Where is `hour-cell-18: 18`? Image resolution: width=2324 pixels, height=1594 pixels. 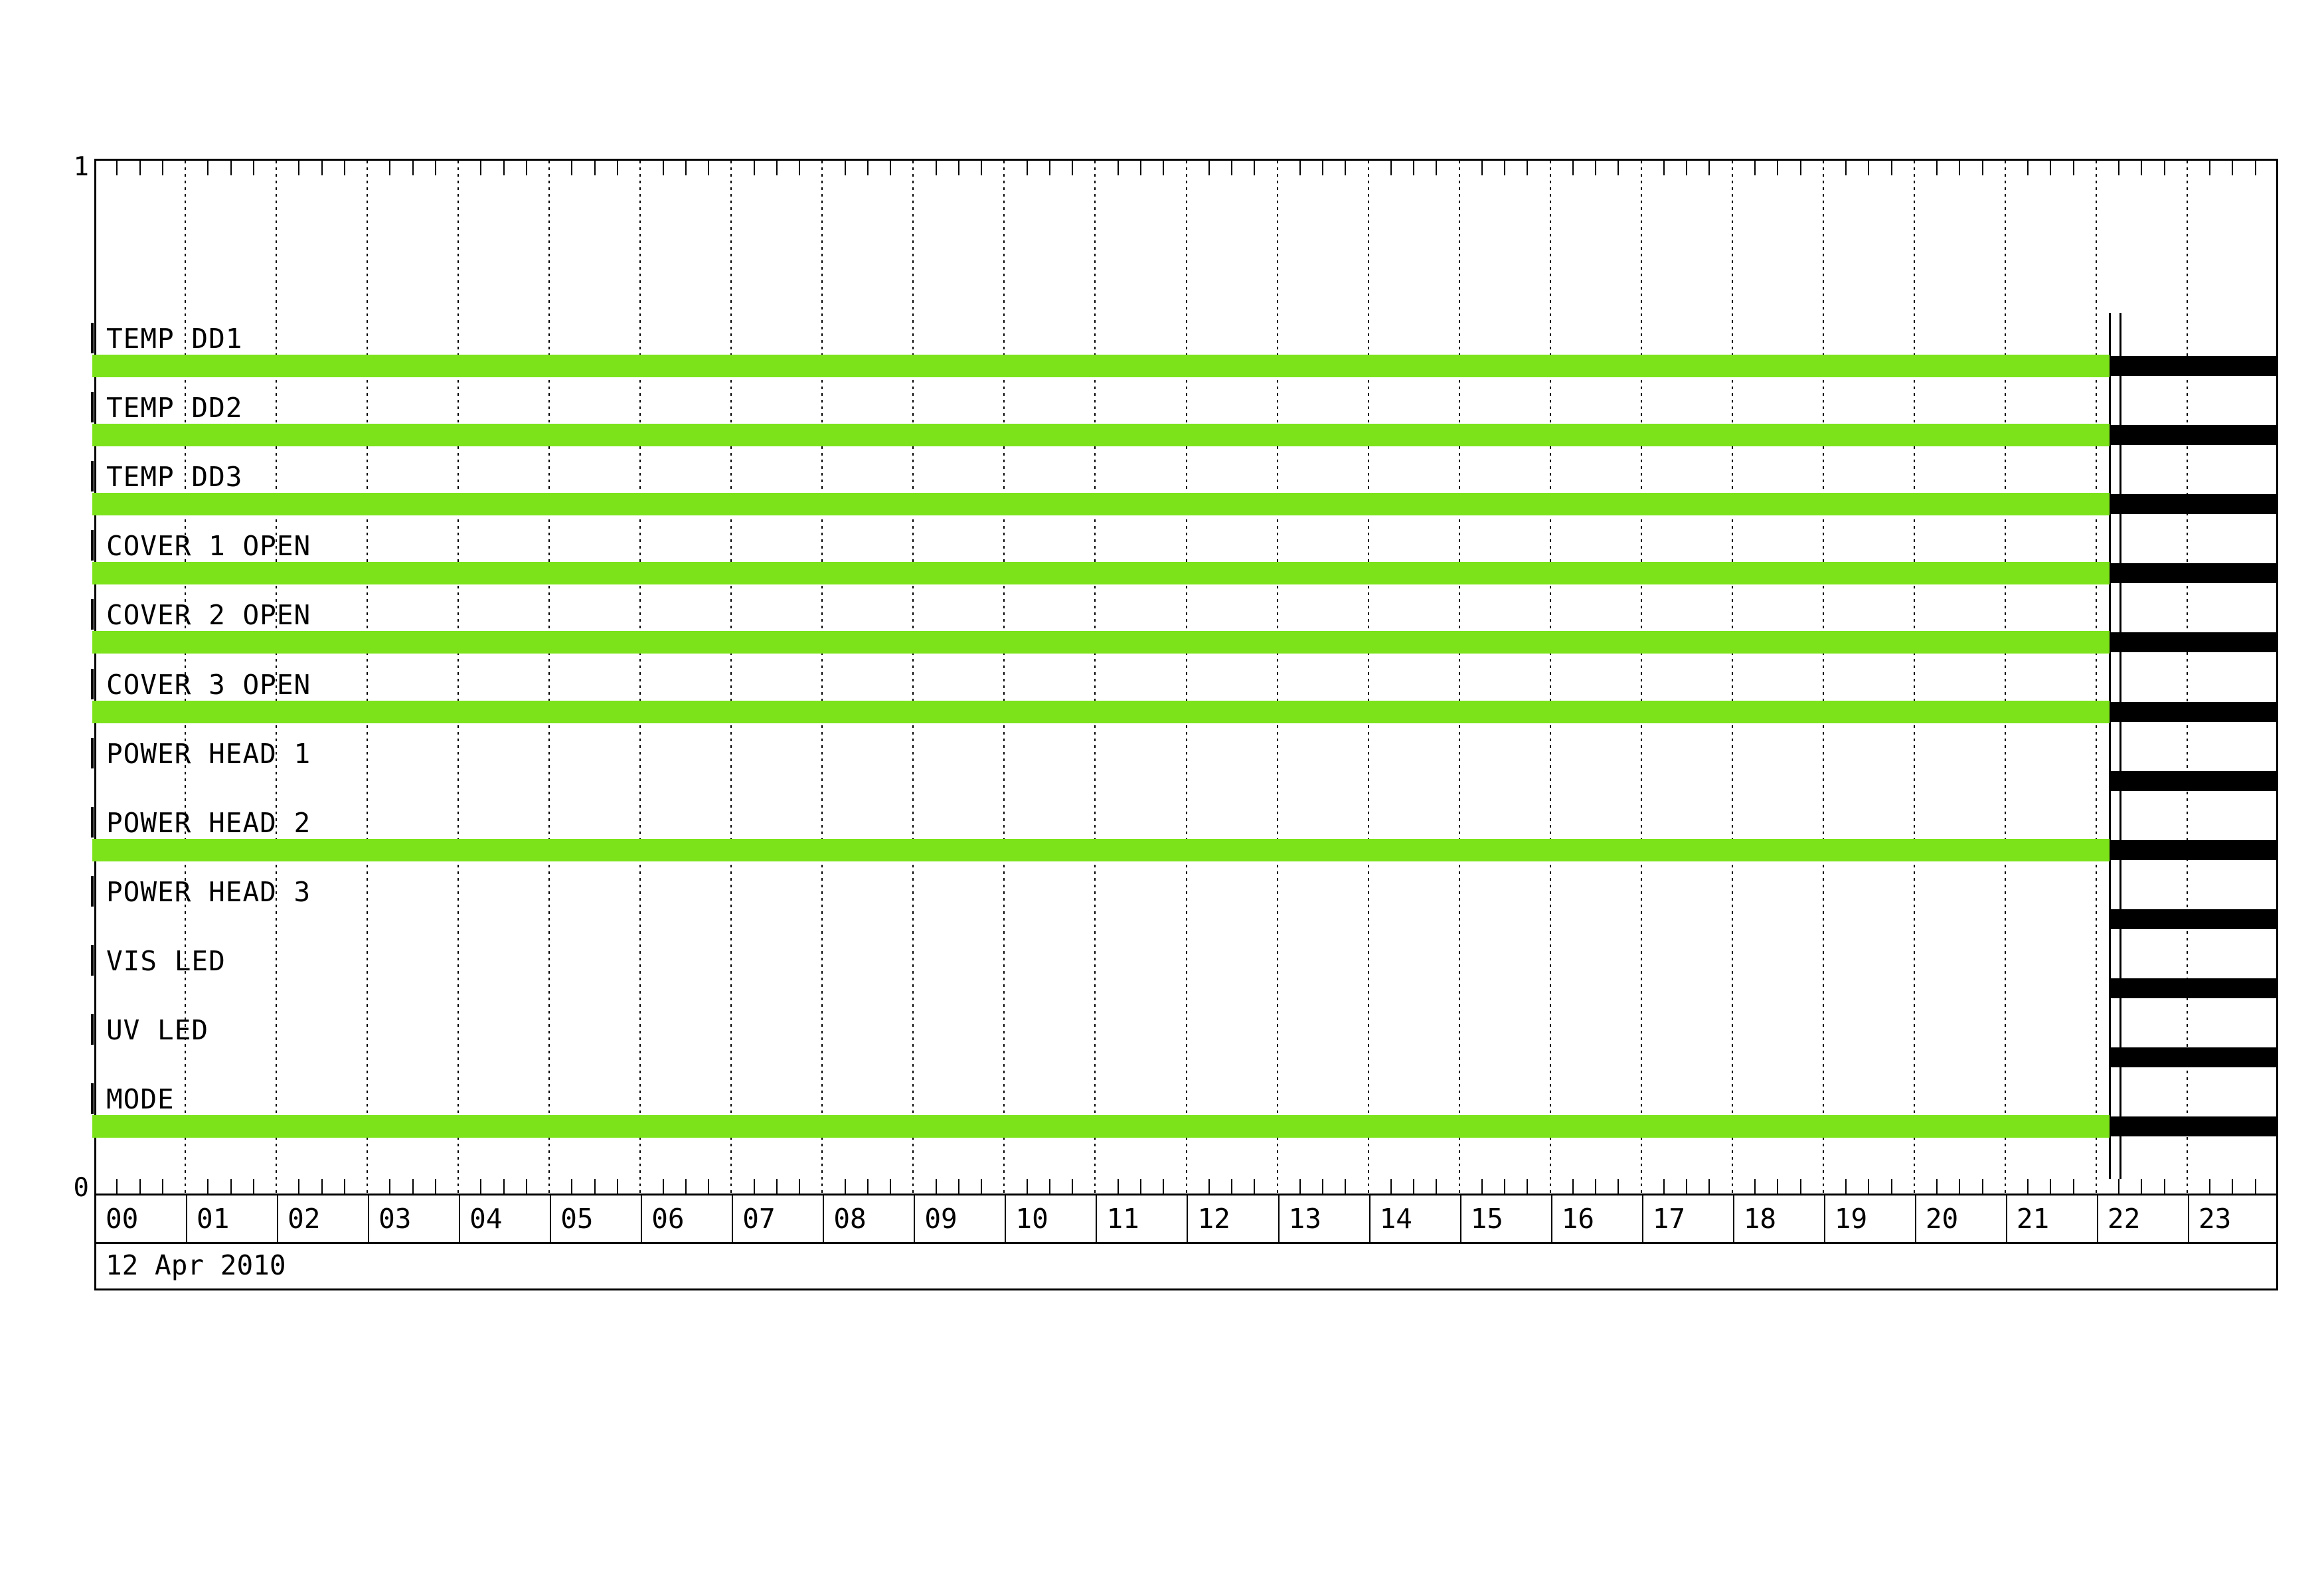
hour-cell-18: 18 is located at coordinates (1780, 1219).